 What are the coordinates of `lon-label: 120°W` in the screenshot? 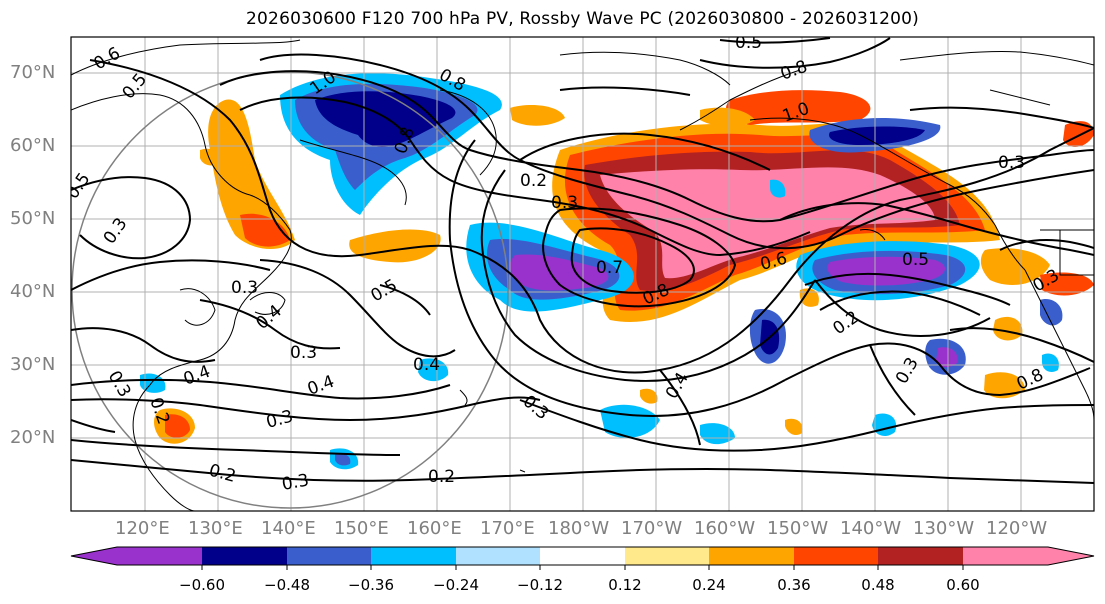 It's located at (1017, 528).